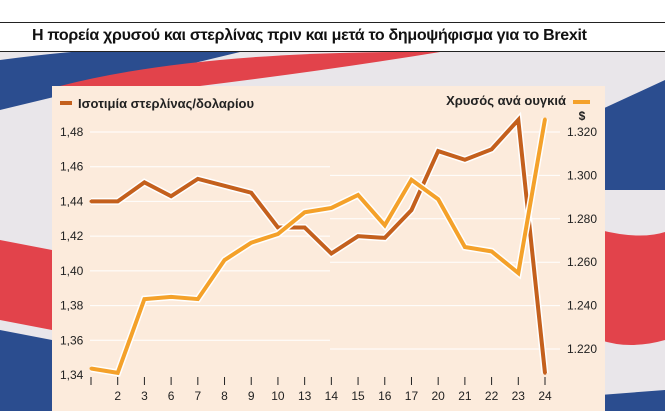  Describe the element at coordinates (492, 396) in the screenshot. I see `x-tick-label: 22` at that location.